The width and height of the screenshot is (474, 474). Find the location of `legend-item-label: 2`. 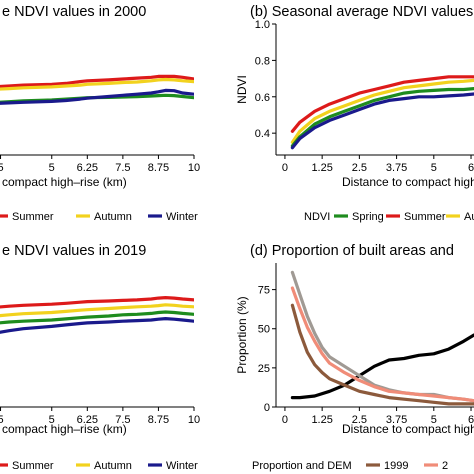

legend-item-label: 2 is located at coordinates (445, 466).